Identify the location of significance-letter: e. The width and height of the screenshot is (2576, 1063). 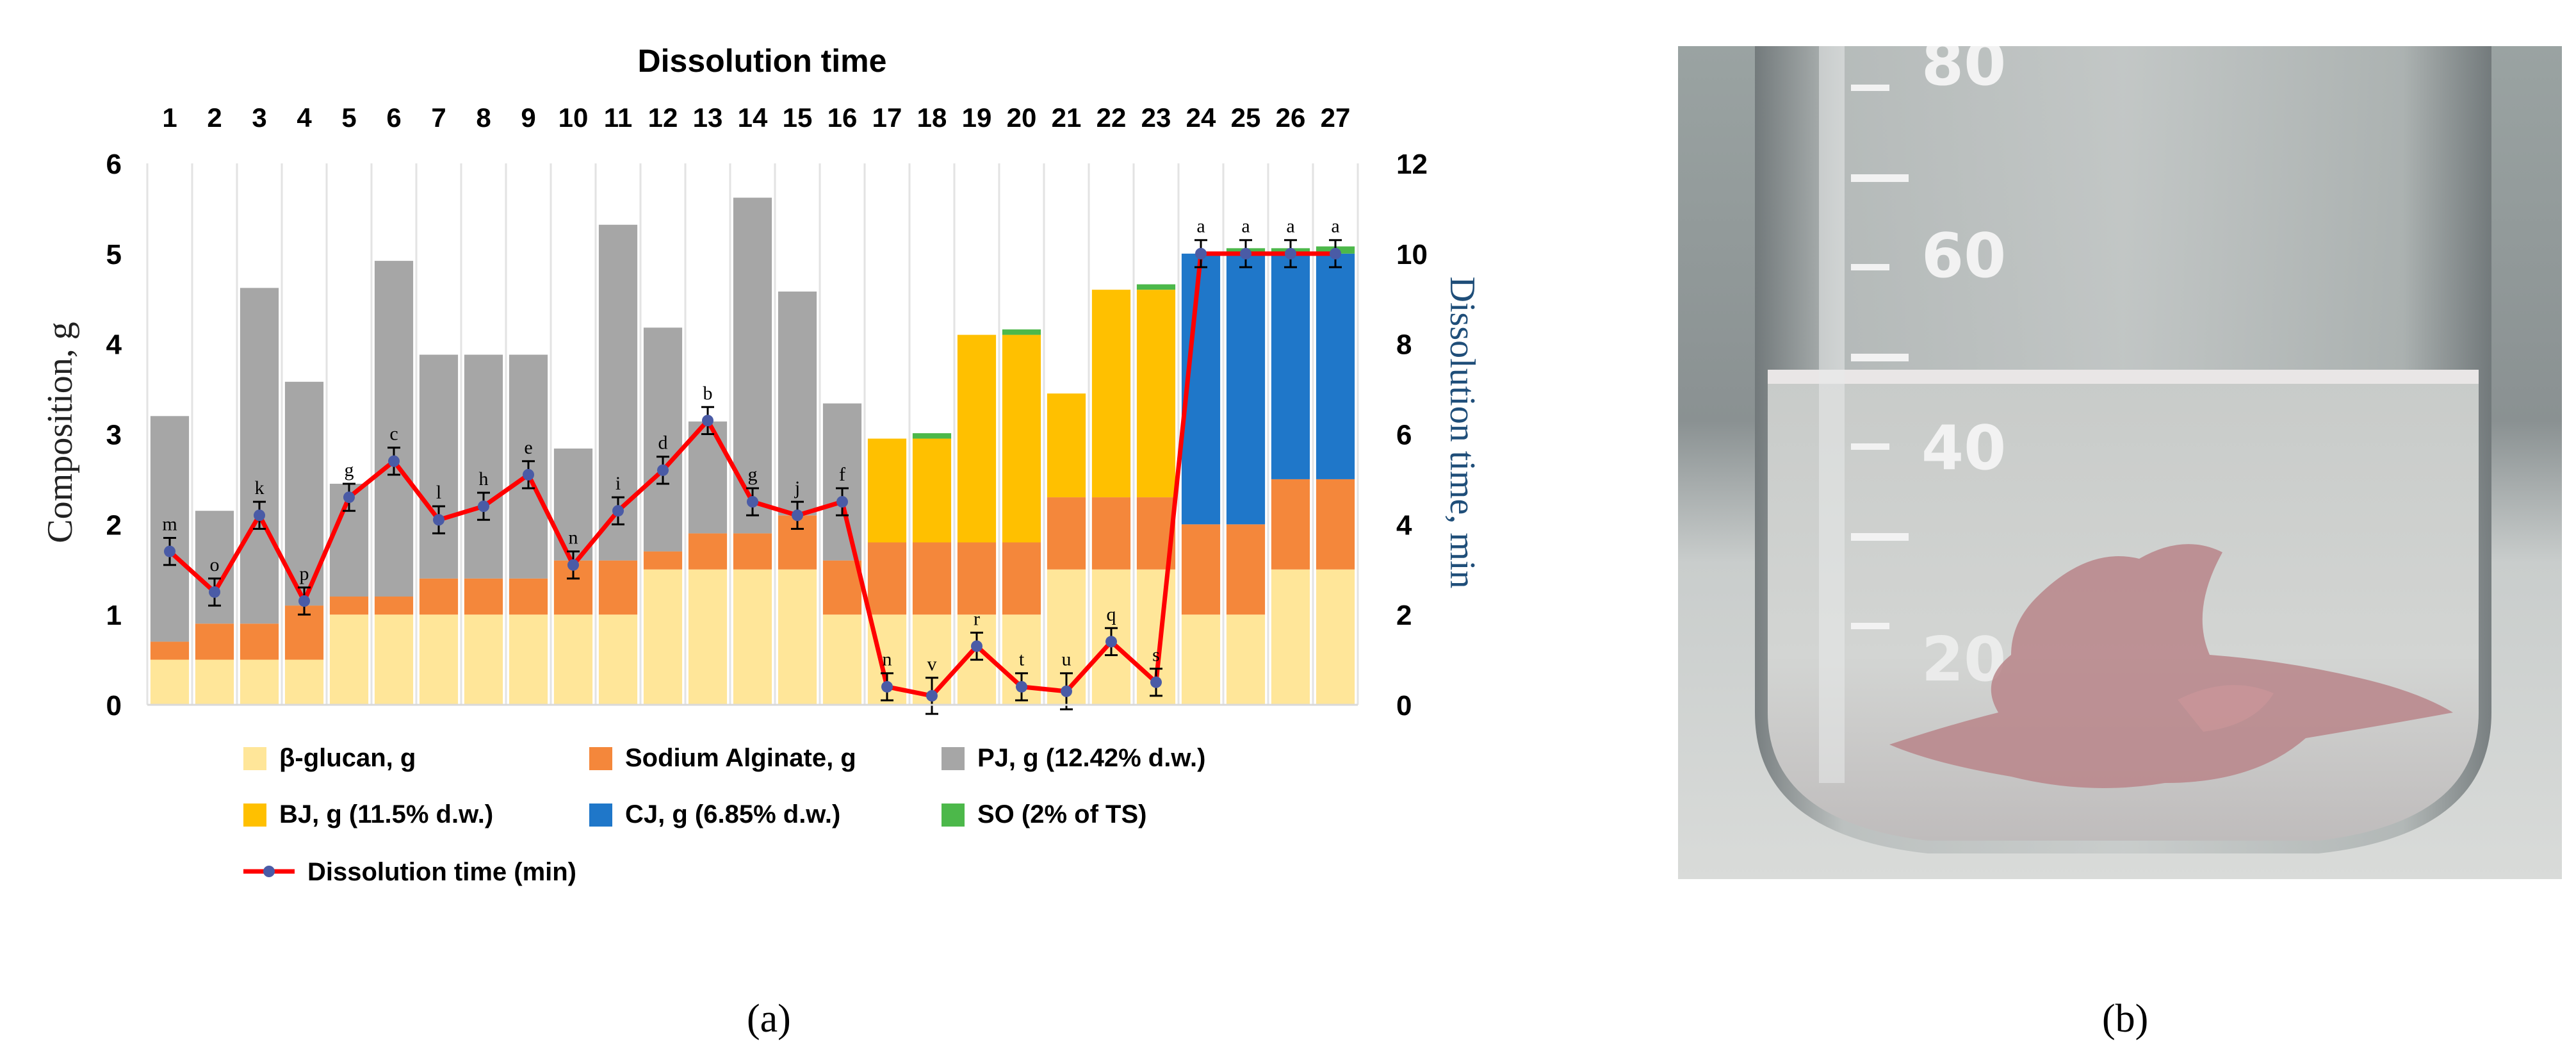
(528, 447).